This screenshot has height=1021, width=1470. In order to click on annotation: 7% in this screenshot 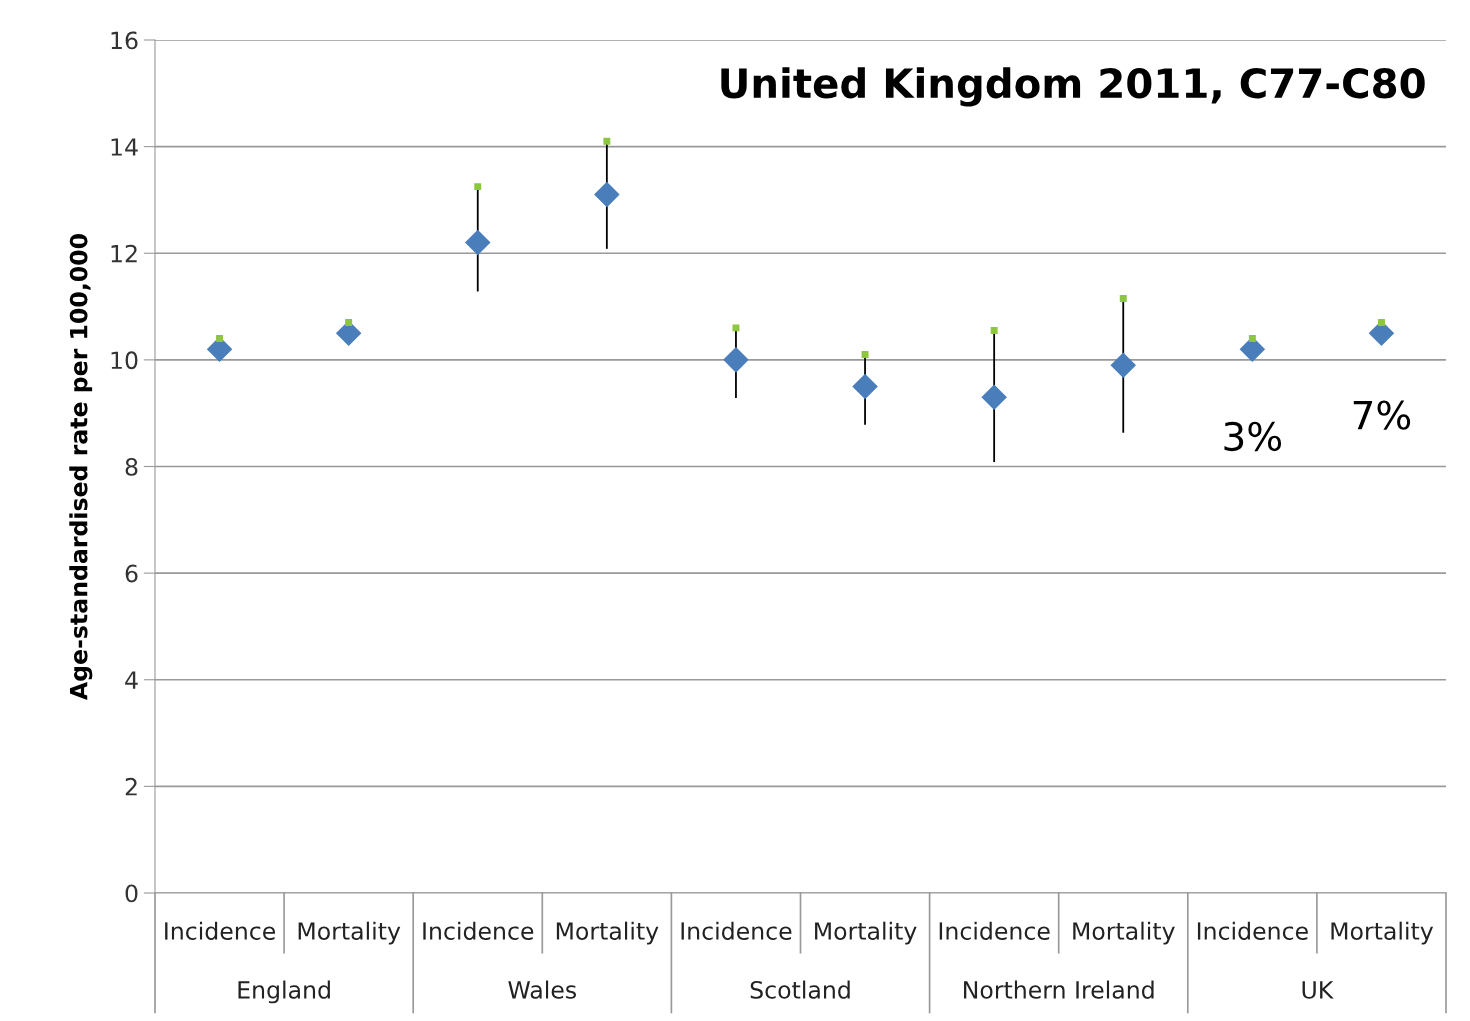, I will do `click(1382, 415)`.